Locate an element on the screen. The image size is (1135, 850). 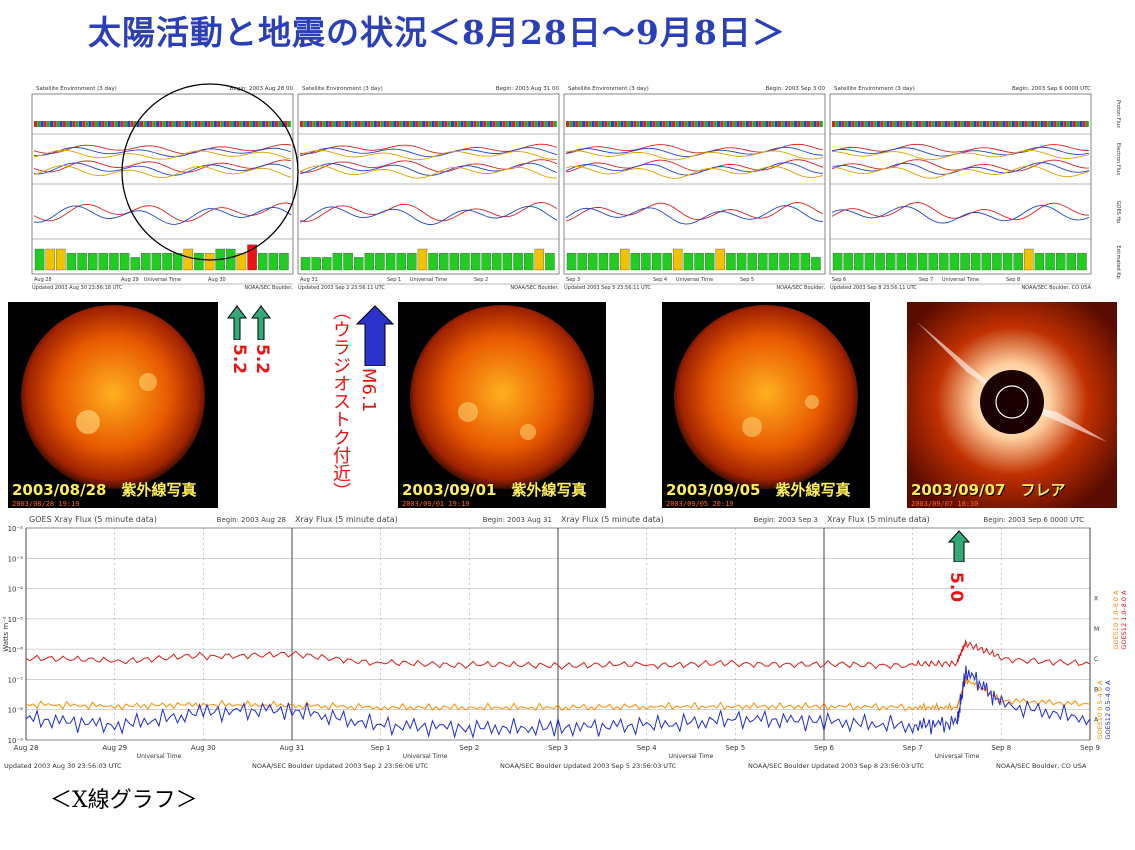
x-axis-label: Universal Time is located at coordinates (691, 756).